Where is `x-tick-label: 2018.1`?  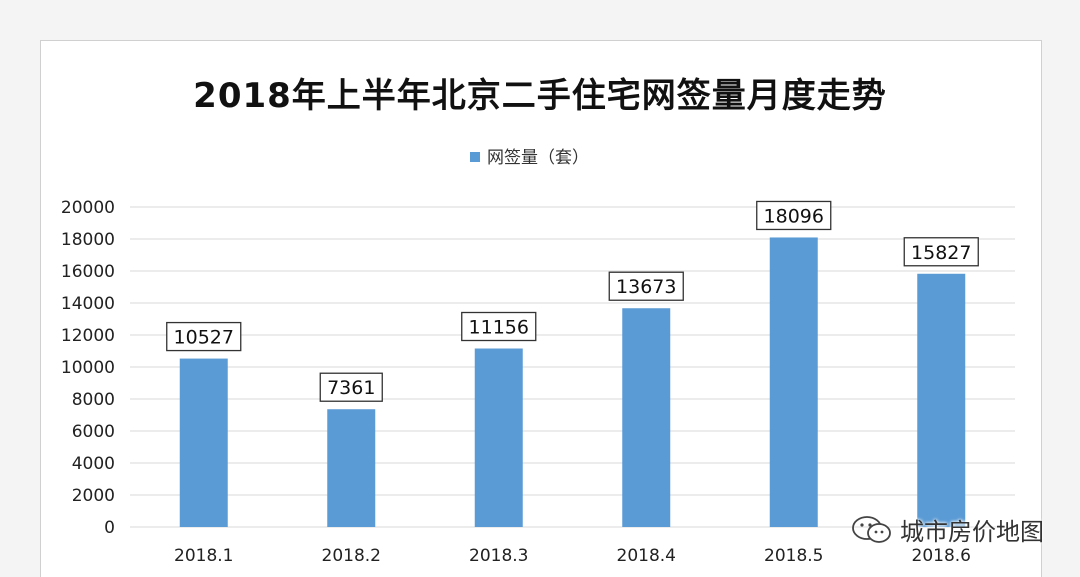 x-tick-label: 2018.1 is located at coordinates (203, 556).